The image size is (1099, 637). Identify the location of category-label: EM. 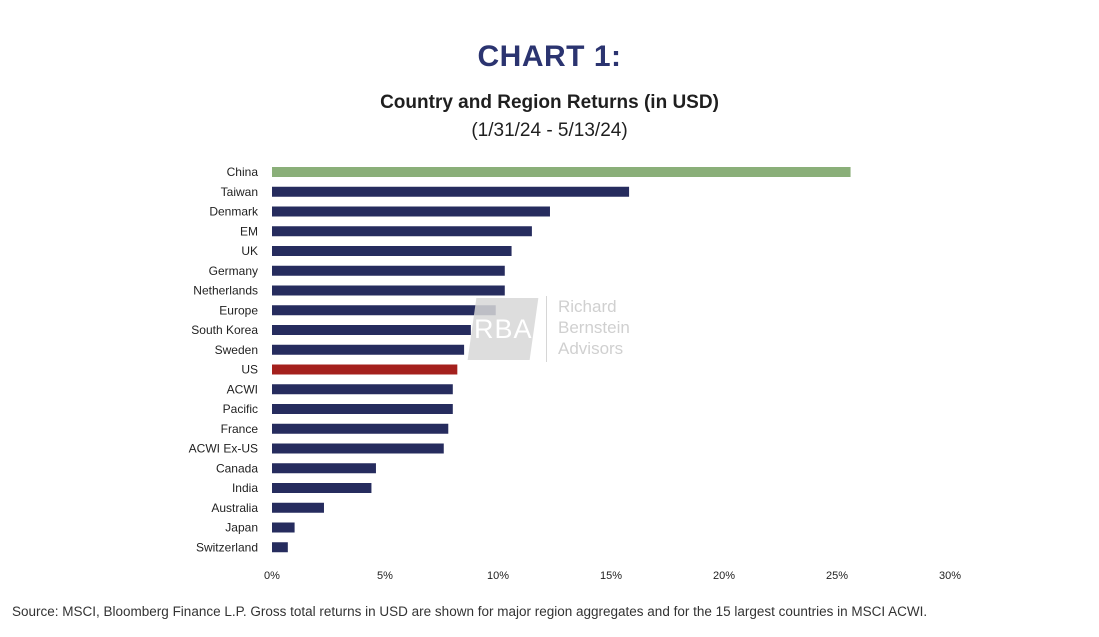
(249, 231).